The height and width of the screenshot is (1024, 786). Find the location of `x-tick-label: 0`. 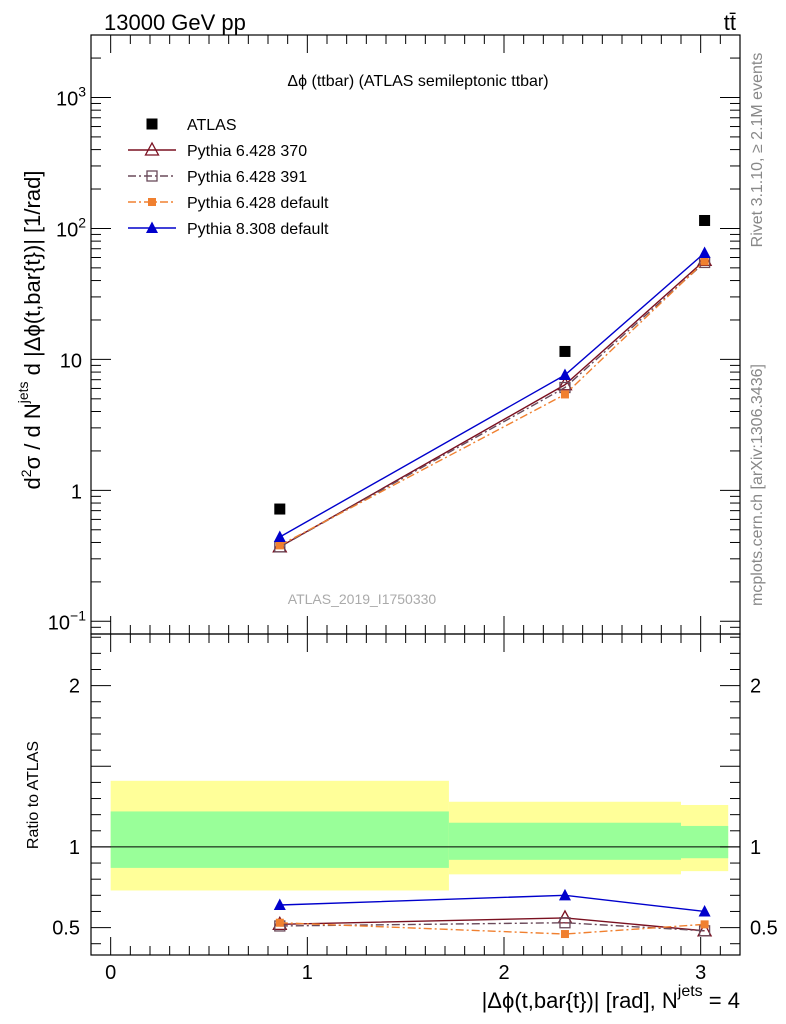

x-tick-label: 0 is located at coordinates (110, 973).